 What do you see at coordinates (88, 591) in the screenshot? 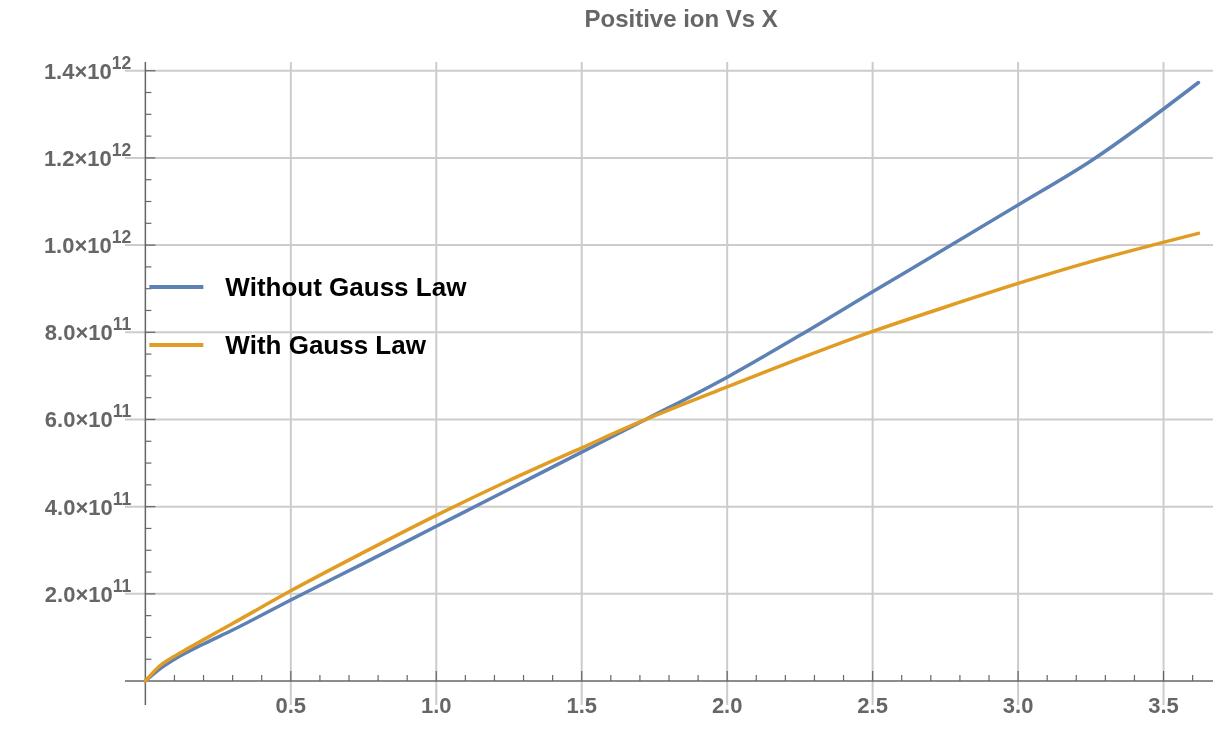
I see `y-tick-label: 2.0×10$^{11}$` at bounding box center [88, 591].